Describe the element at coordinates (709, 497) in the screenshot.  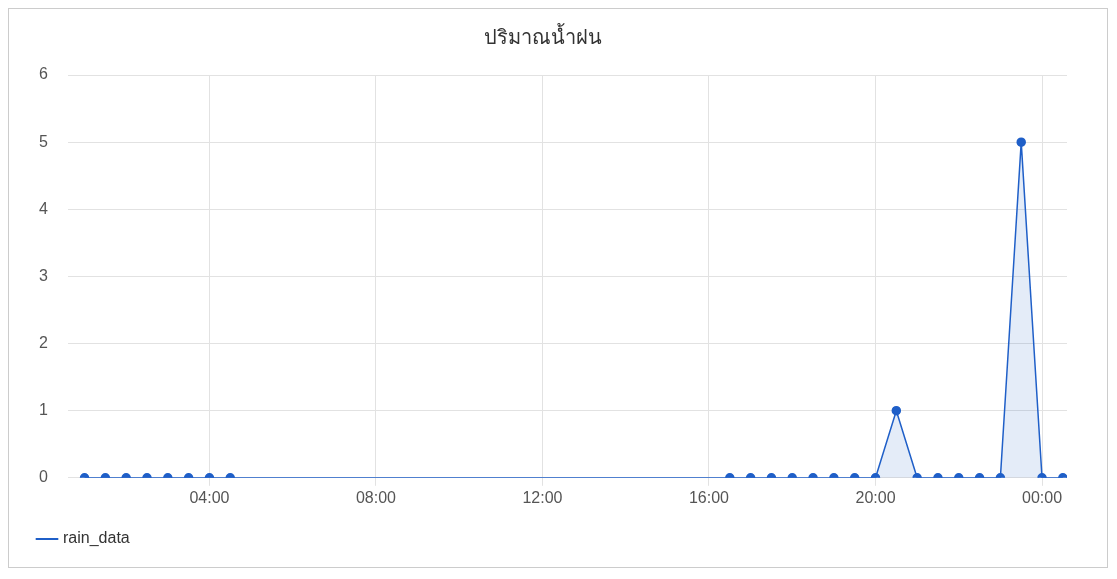
I see `x-tick-label: 16:00` at that location.